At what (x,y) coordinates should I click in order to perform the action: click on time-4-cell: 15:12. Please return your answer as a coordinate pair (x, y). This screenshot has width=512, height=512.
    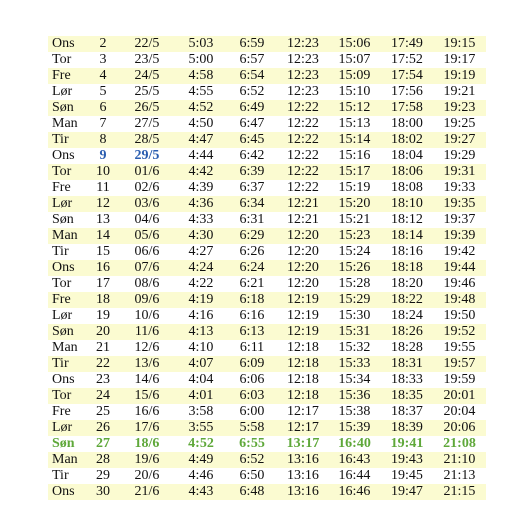
    Looking at the image, I should click on (354, 108).